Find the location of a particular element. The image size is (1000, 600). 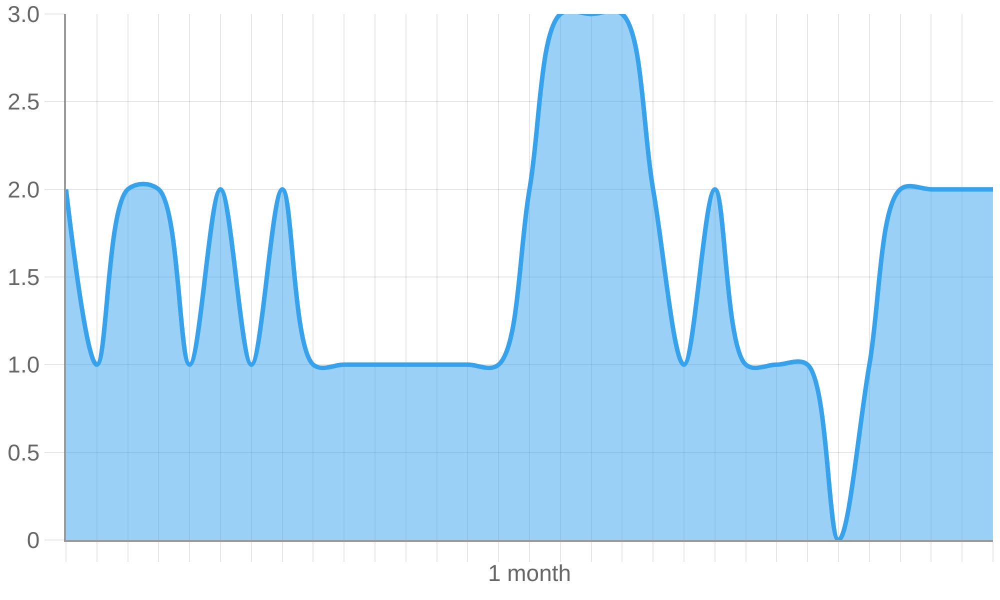

x-axis-title: 1 month is located at coordinates (530, 573).